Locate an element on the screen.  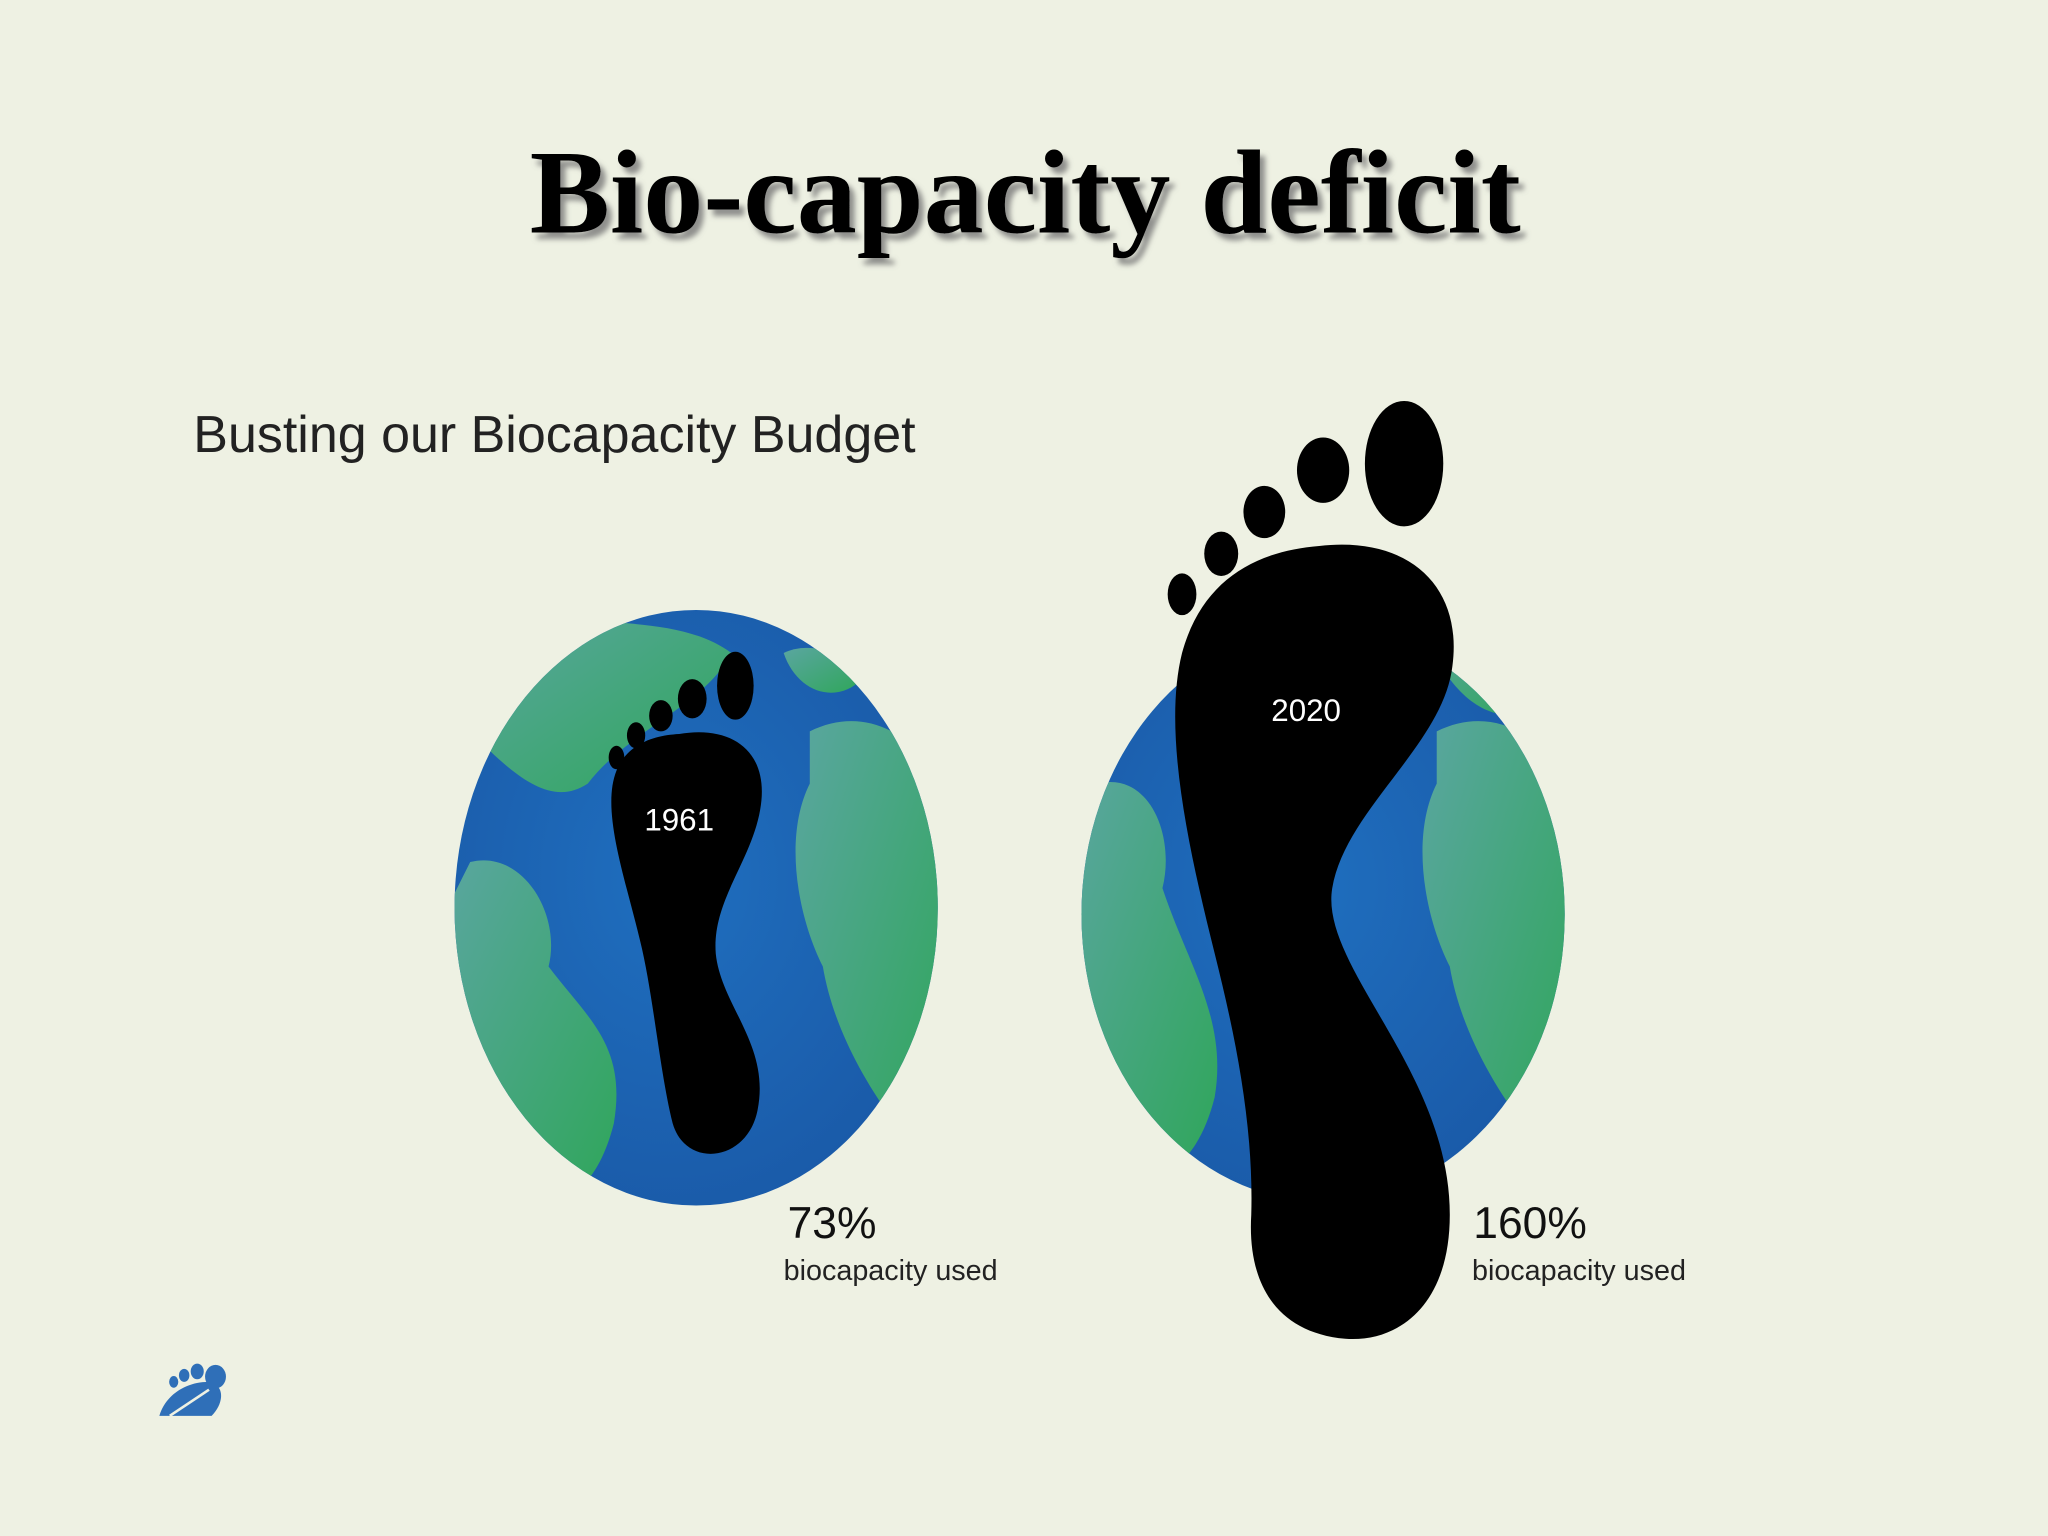
subtitle: Busting our Biocapacity Budget is located at coordinates (554, 435).